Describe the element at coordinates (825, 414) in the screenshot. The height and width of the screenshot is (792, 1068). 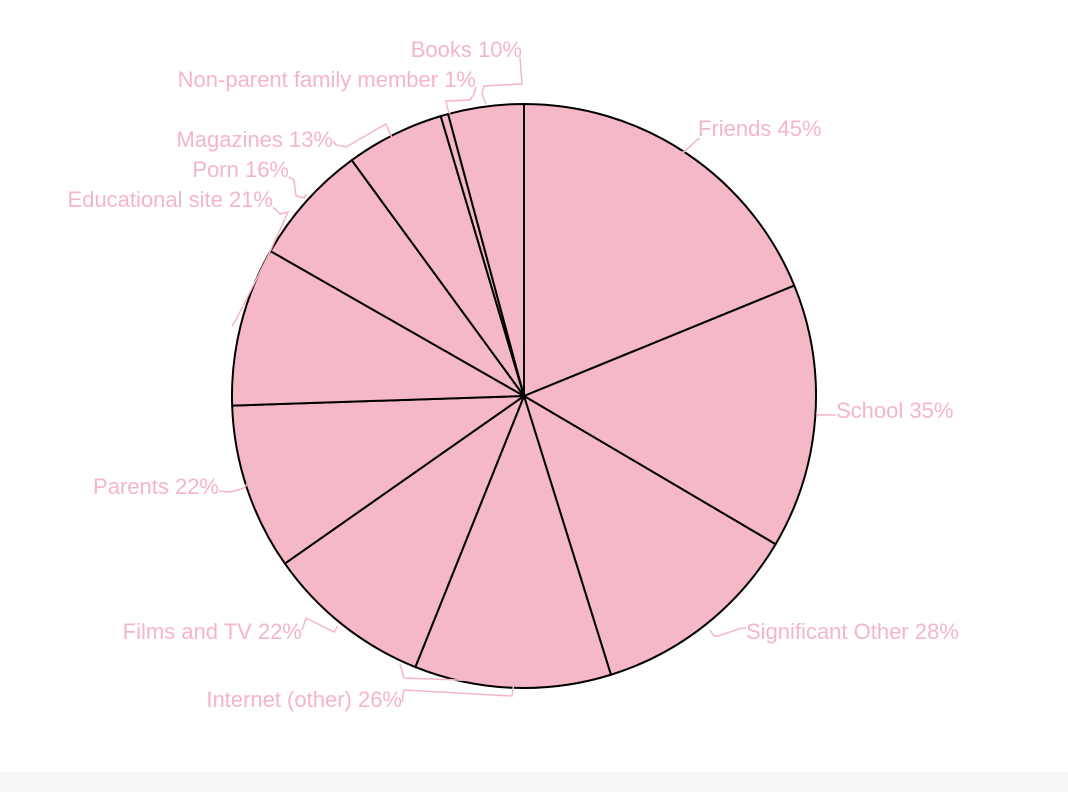
I see `leader-line-school` at that location.